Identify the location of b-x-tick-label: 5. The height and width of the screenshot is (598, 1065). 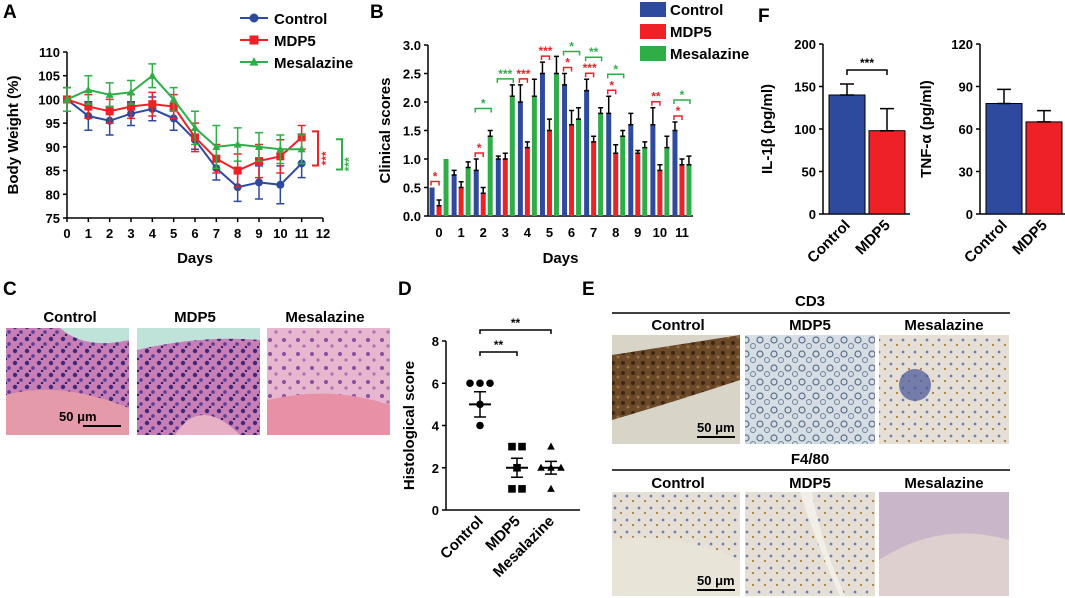
(549, 232).